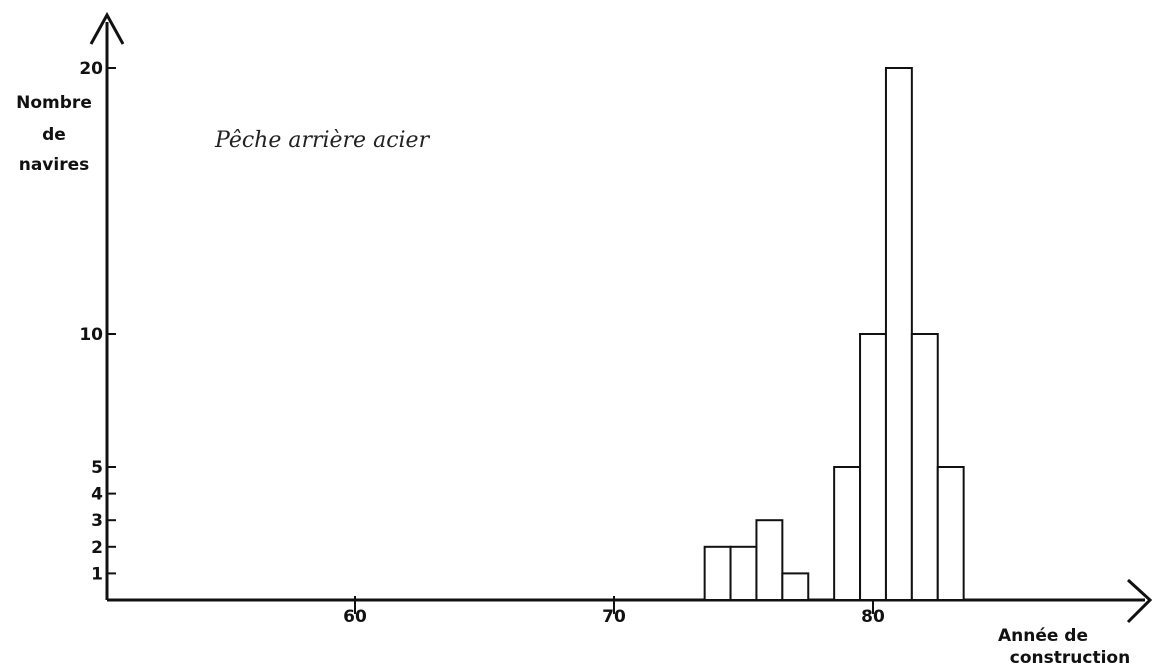  What do you see at coordinates (97, 321) in the screenshot?
I see `y-ticks: 1 2 3 4 5 10 20` at bounding box center [97, 321].